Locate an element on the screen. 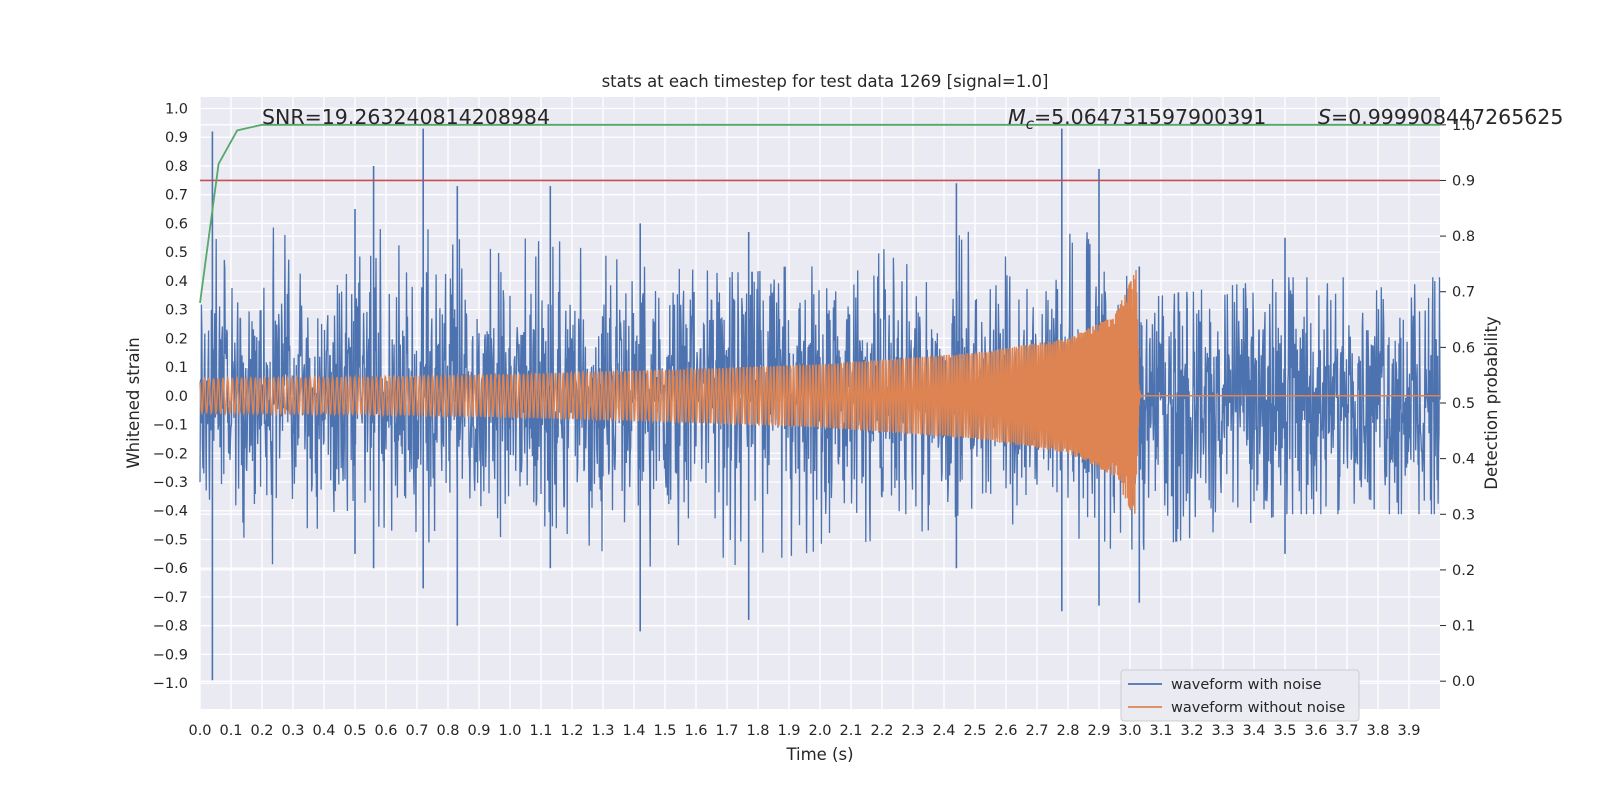 The image size is (1600, 800). x-tick-label: 3.3 is located at coordinates (1222, 731).